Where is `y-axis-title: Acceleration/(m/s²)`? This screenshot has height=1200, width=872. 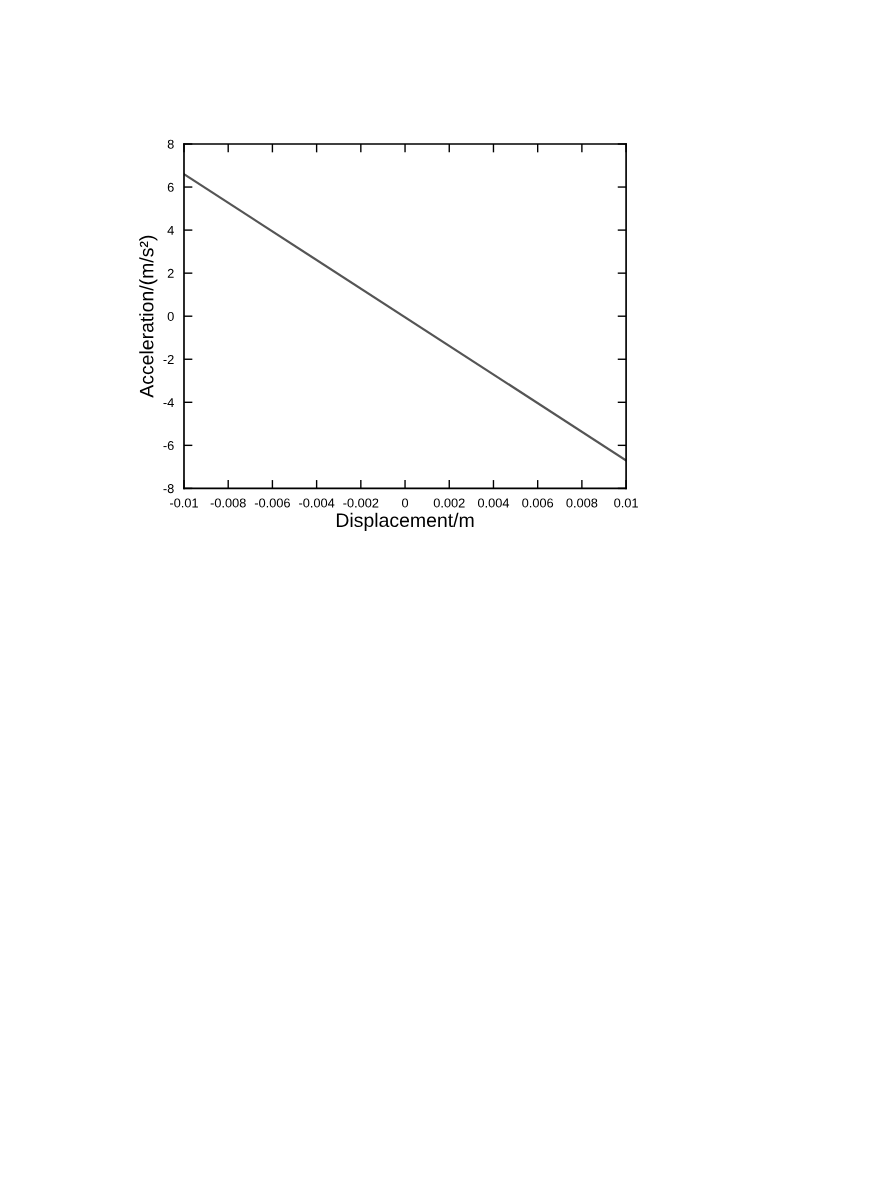 y-axis-title: Acceleration/(m/s²) is located at coordinates (148, 316).